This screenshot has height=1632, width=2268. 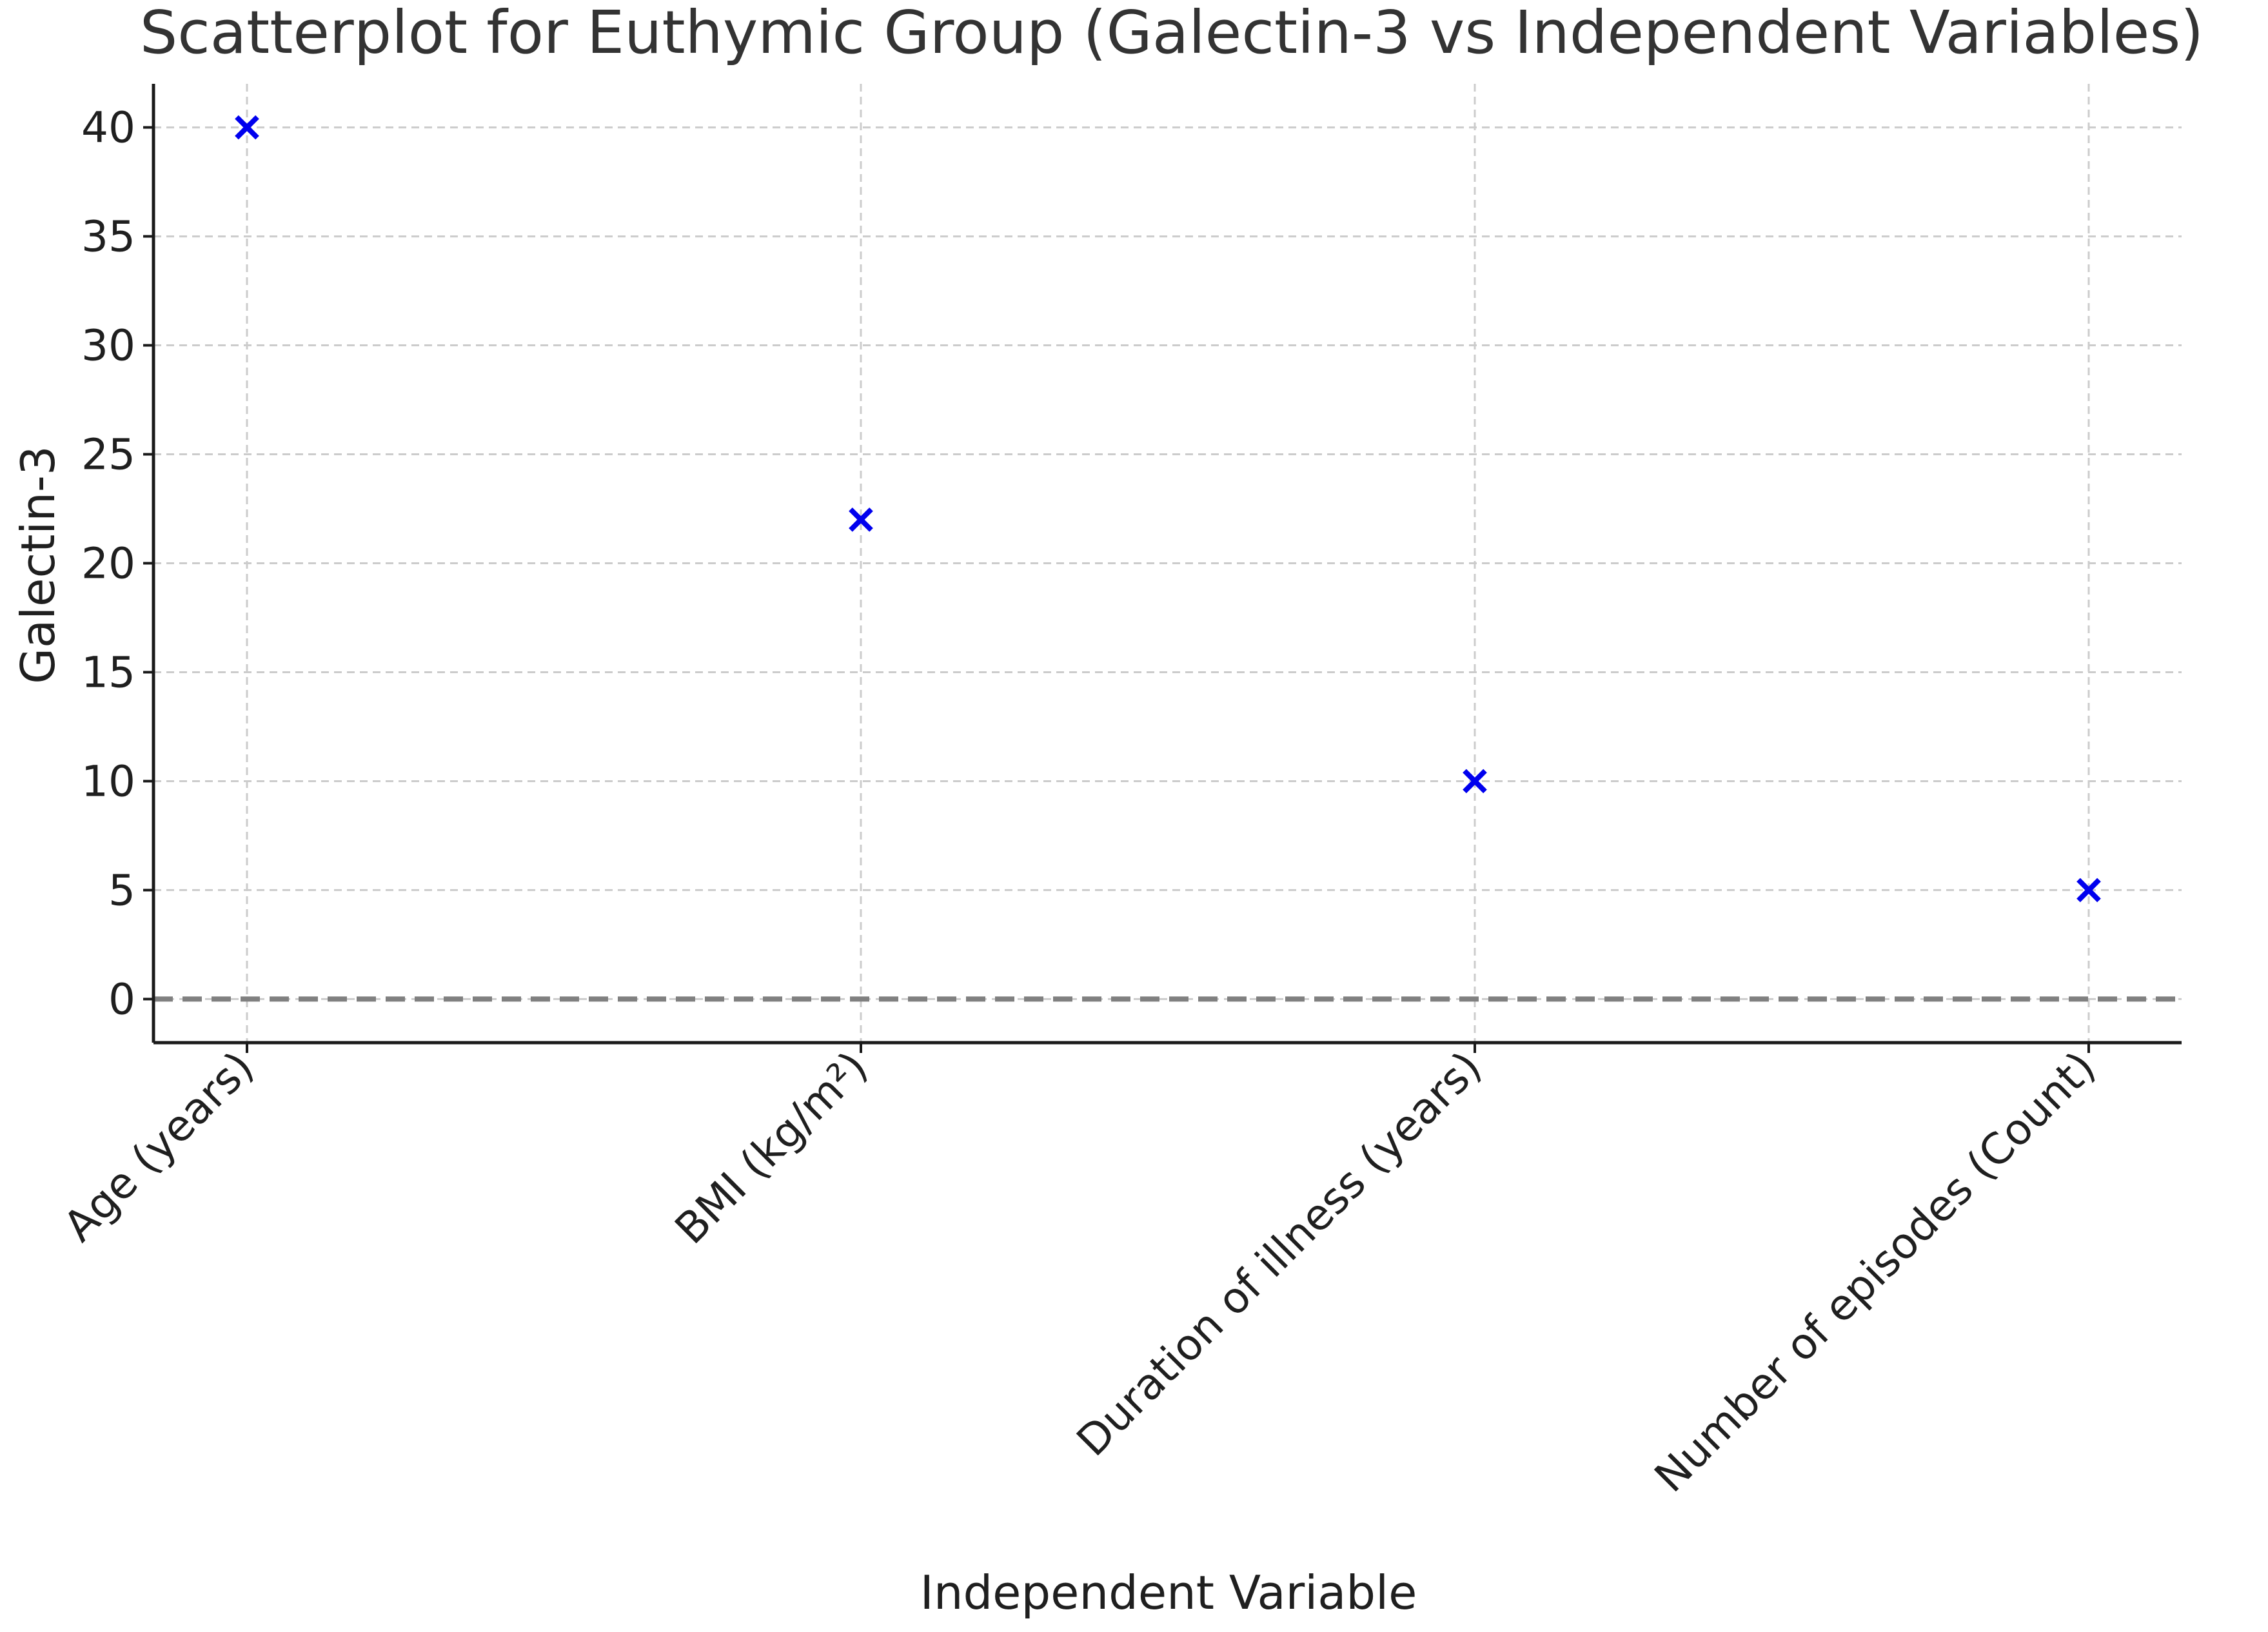 What do you see at coordinates (108, 564) in the screenshot?
I see `y-tick-label: 20` at bounding box center [108, 564].